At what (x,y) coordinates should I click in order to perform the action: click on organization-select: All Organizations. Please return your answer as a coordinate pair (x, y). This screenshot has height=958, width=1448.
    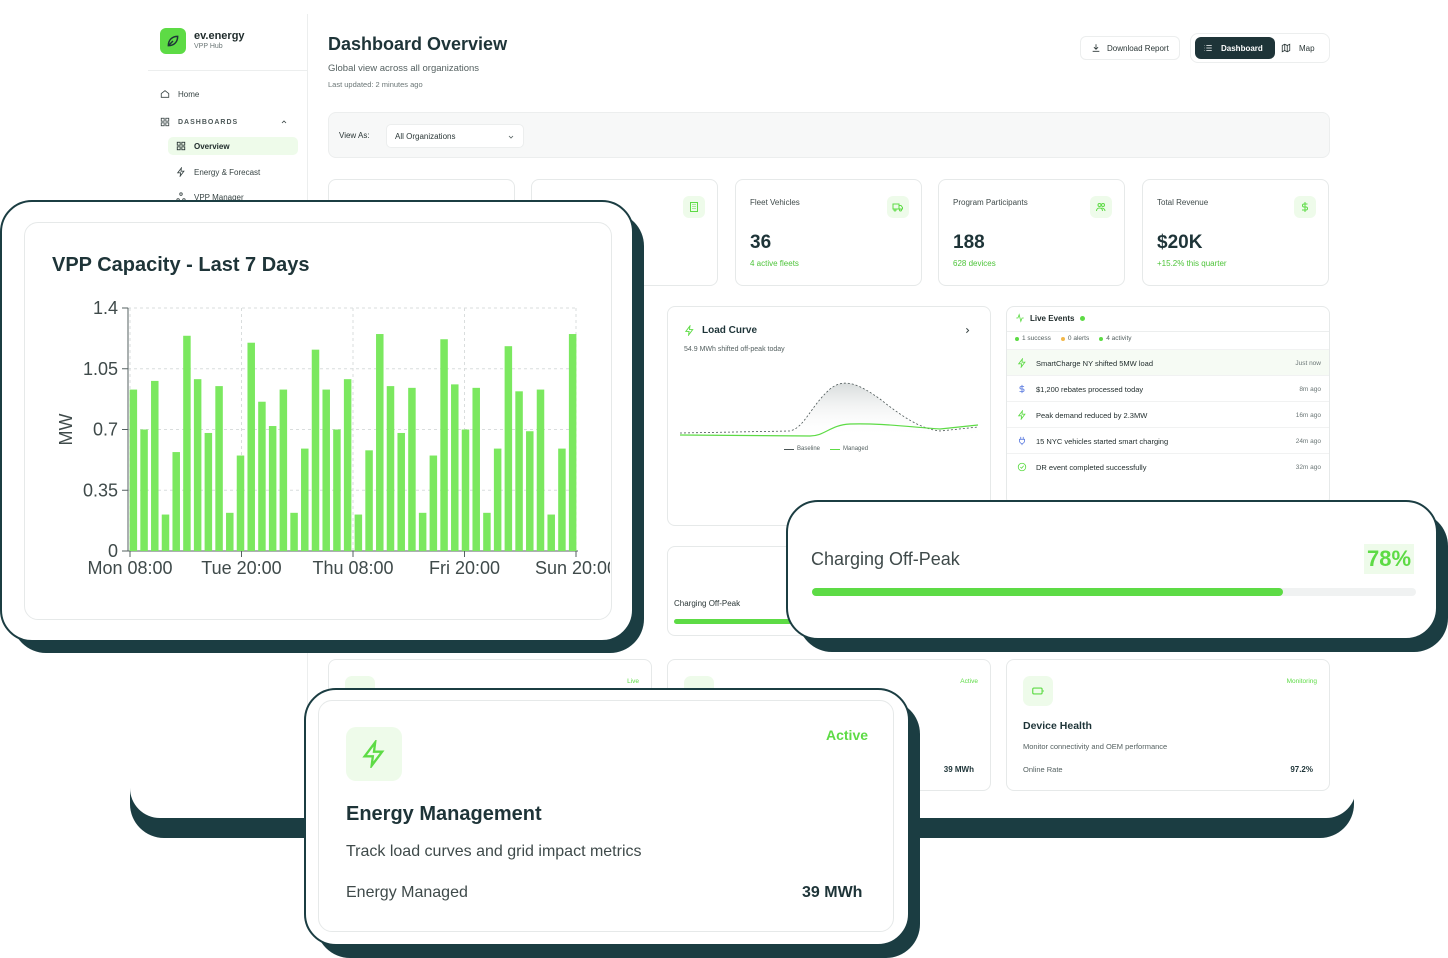
    Looking at the image, I should click on (455, 136).